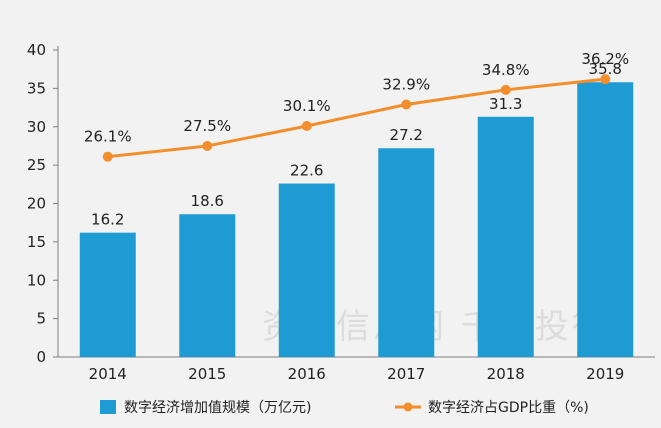 This screenshot has height=428, width=661. I want to click on y-tick-label: 35, so click(36, 88).